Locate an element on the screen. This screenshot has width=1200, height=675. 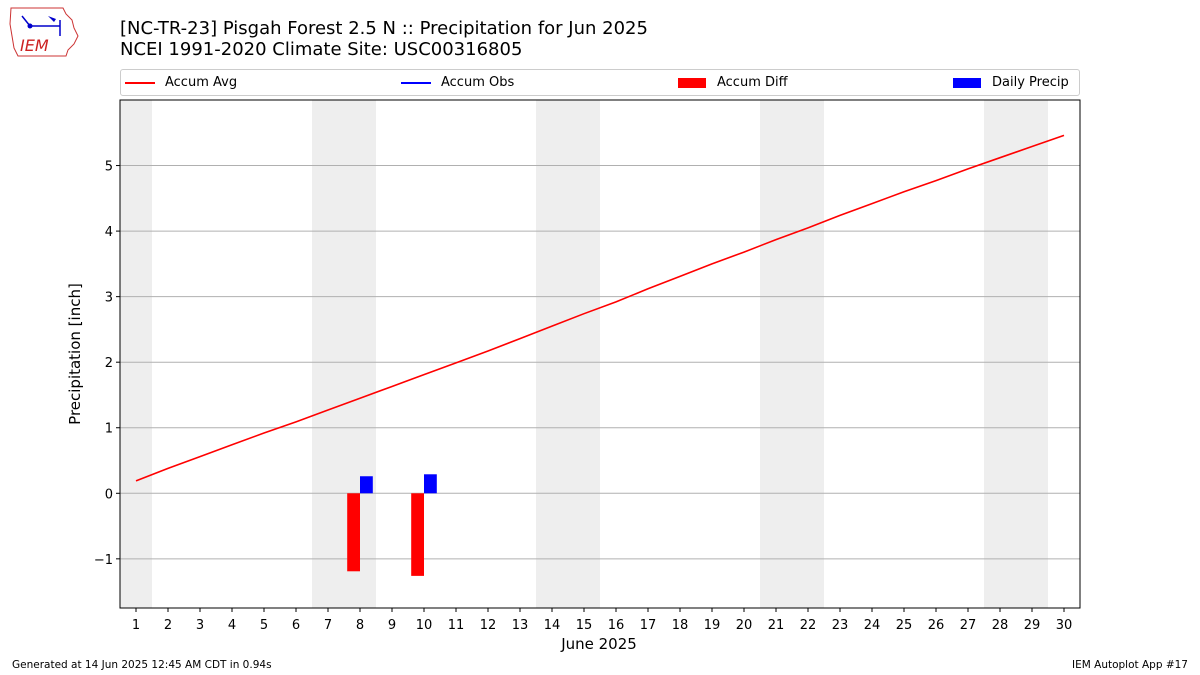
legend-item-accum-obs: Accum Obs is located at coordinates (457, 82).